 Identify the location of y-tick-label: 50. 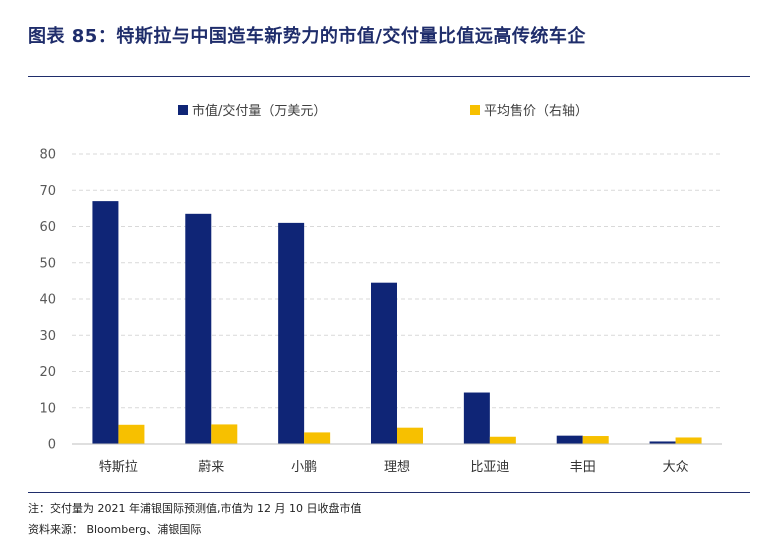
(47, 263).